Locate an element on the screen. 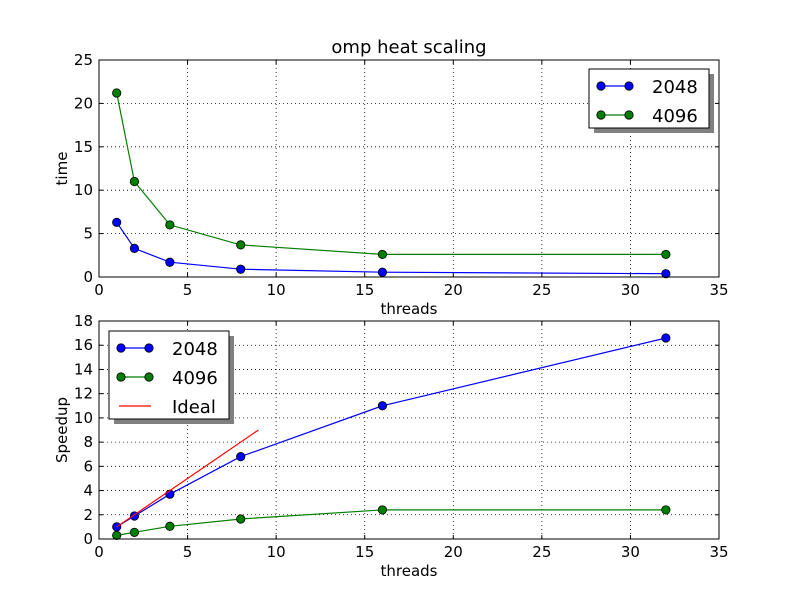 The width and height of the screenshot is (800, 600). legend-label-ideal: Ideal is located at coordinates (194, 407).